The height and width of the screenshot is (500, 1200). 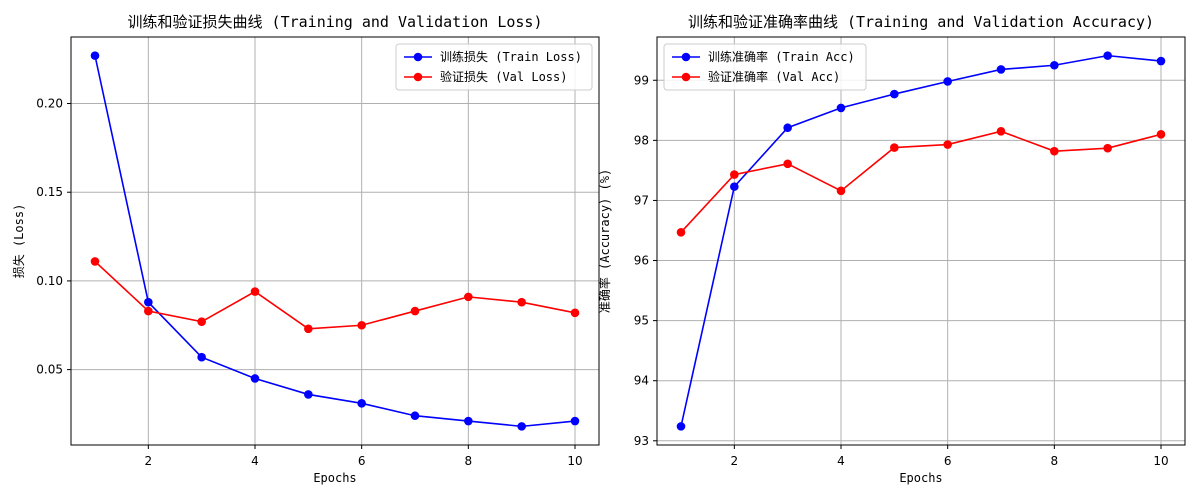 What do you see at coordinates (49, 281) in the screenshot?
I see `y-tick-label: 0.10` at bounding box center [49, 281].